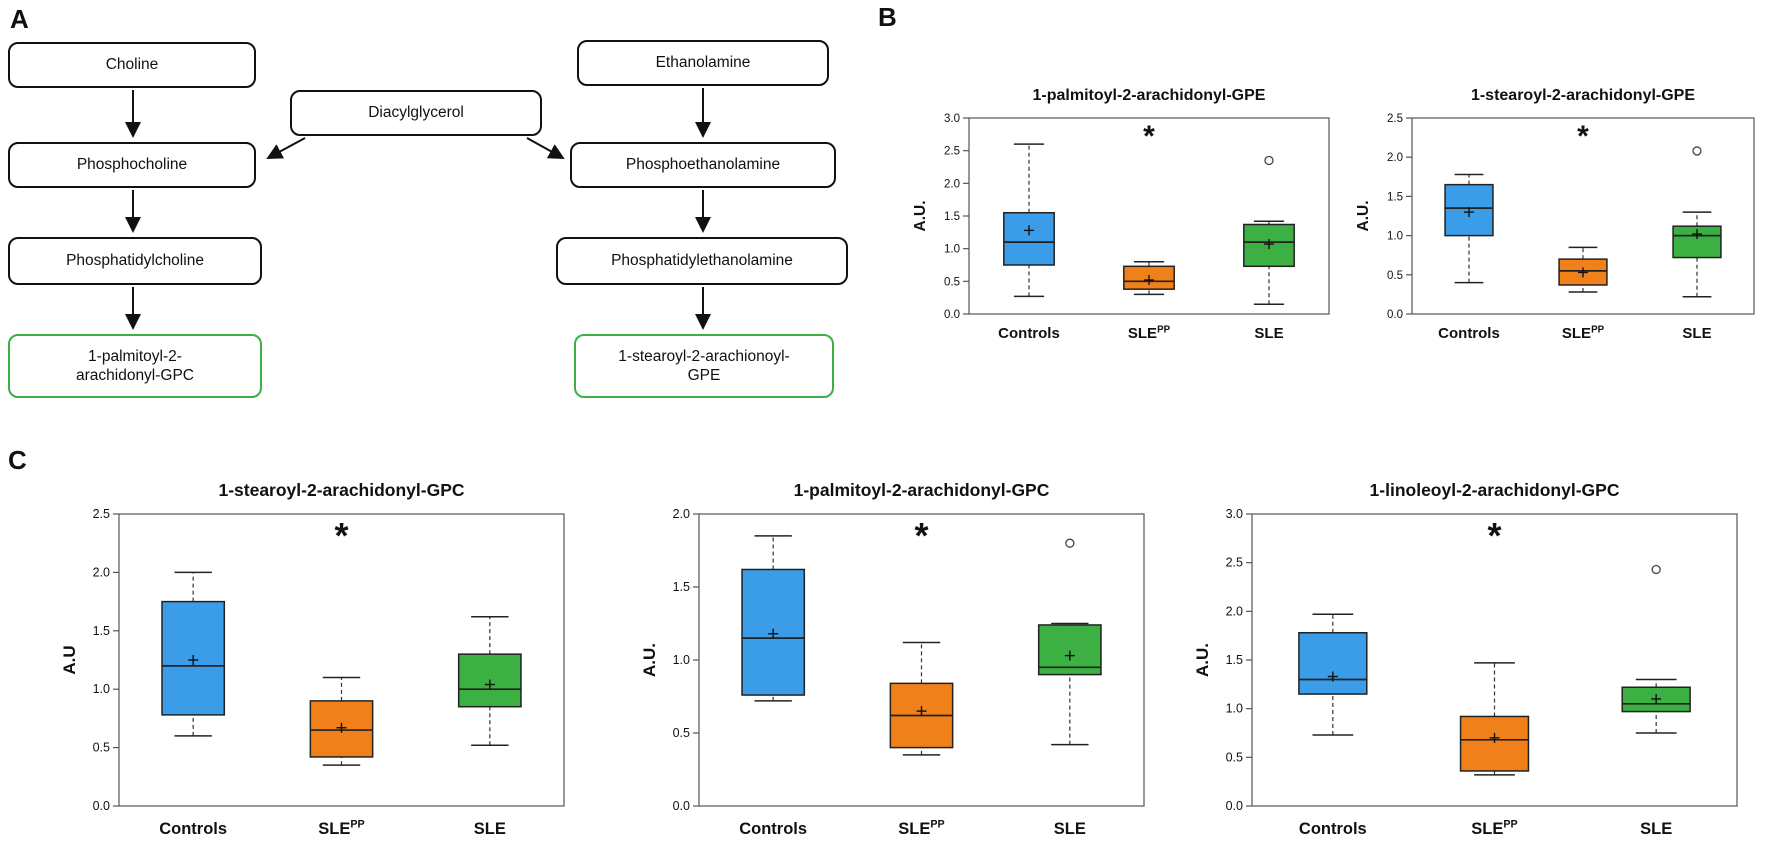 This screenshot has width=1772, height=865. What do you see at coordinates (135, 261) in the screenshot?
I see `node-phosphatidylcholine: Phosphatidylcholine` at bounding box center [135, 261].